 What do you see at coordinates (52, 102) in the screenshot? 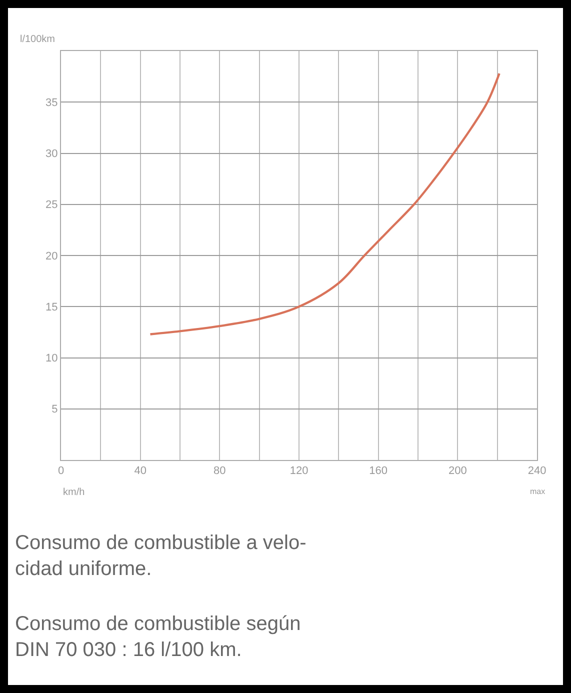
I see `y-tick-label: 35` at bounding box center [52, 102].